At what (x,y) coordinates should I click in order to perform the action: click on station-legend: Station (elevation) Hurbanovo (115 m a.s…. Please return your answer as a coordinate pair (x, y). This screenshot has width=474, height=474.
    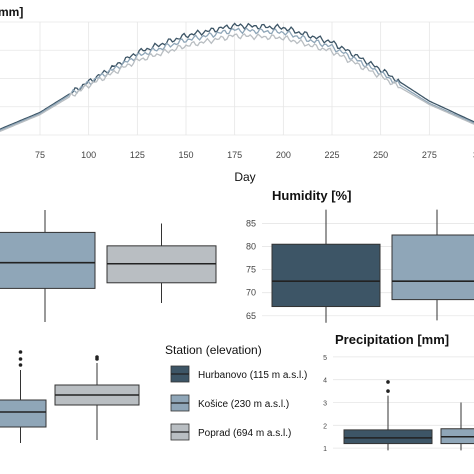
    Looking at the image, I should click on (236, 392).